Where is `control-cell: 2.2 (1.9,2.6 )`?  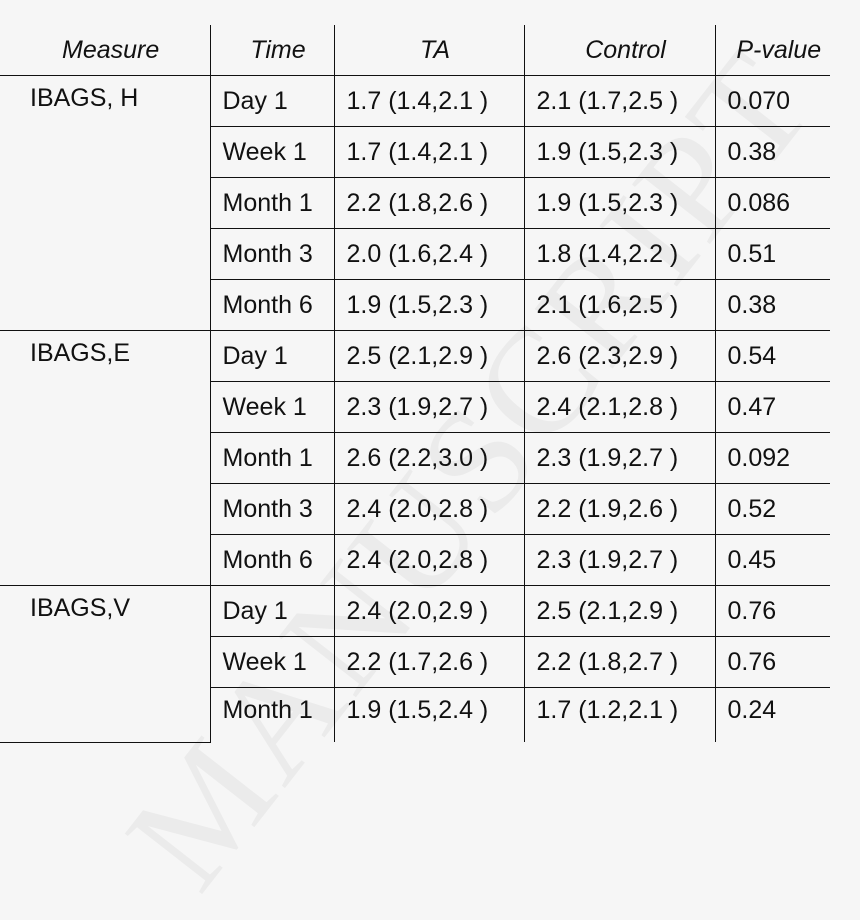
control-cell: 2.2 (1.9,2.6 ) is located at coordinates (619, 509).